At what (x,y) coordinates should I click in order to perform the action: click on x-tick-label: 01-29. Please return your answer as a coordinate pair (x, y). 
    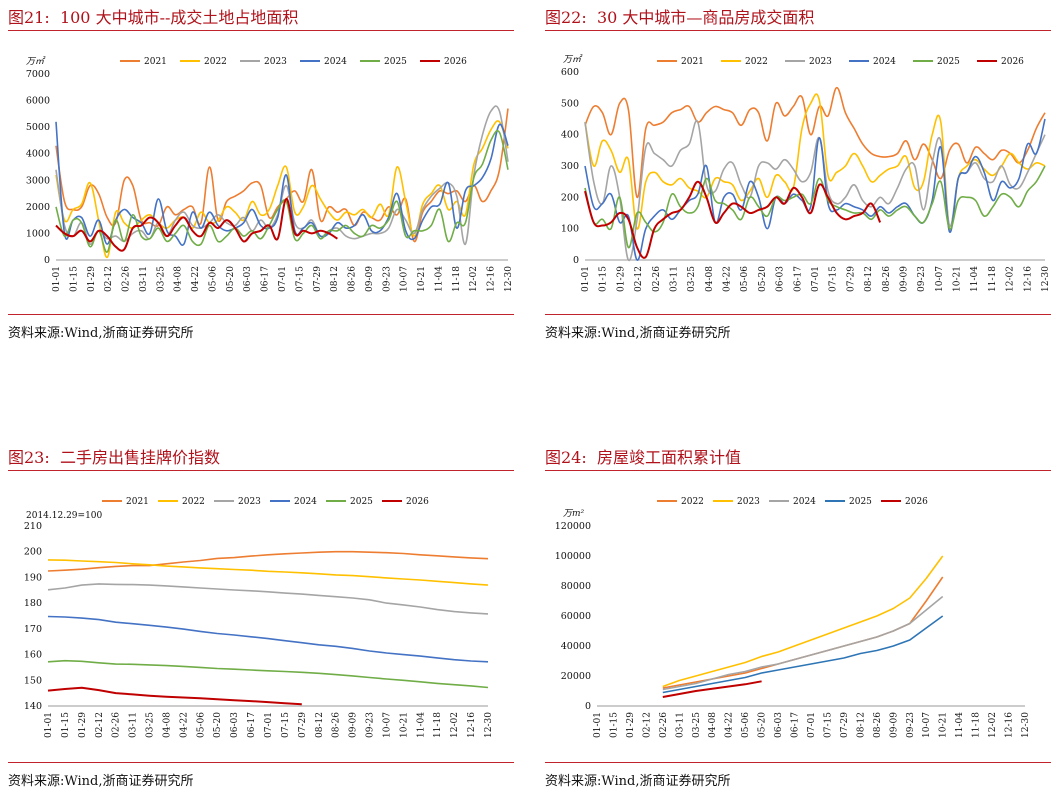
    Looking at the image, I should click on (83, 725).